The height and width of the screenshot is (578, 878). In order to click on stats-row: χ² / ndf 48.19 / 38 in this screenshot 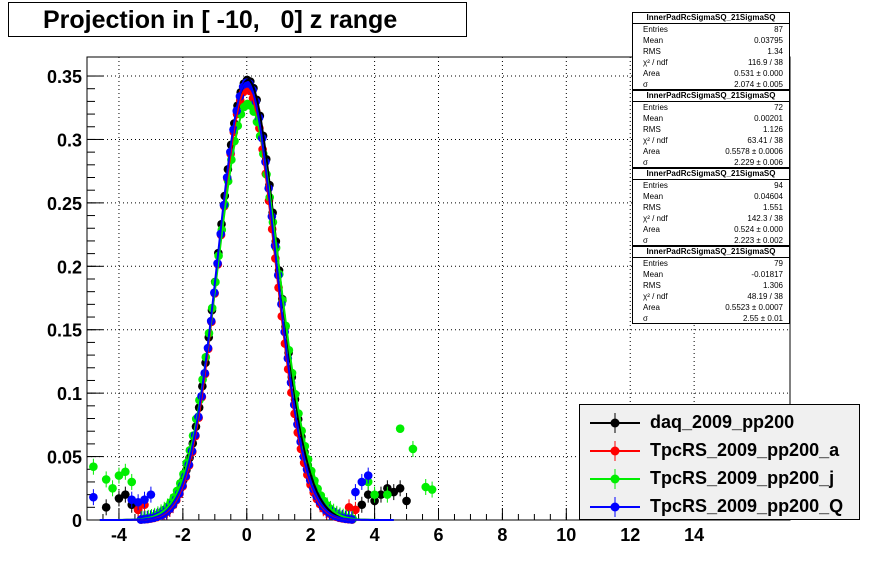, I will do `click(711, 296)`.